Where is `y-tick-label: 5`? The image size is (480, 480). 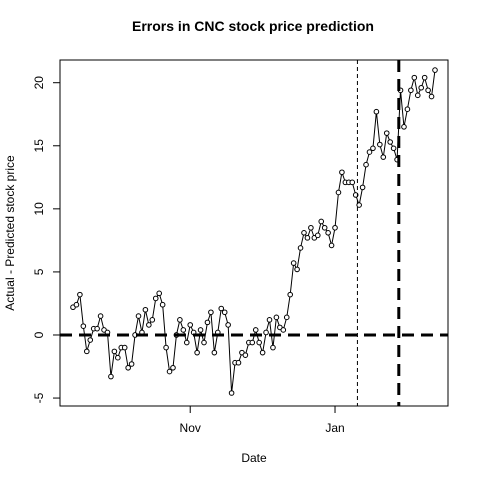
y-tick-label: 5 is located at coordinates (39, 271).